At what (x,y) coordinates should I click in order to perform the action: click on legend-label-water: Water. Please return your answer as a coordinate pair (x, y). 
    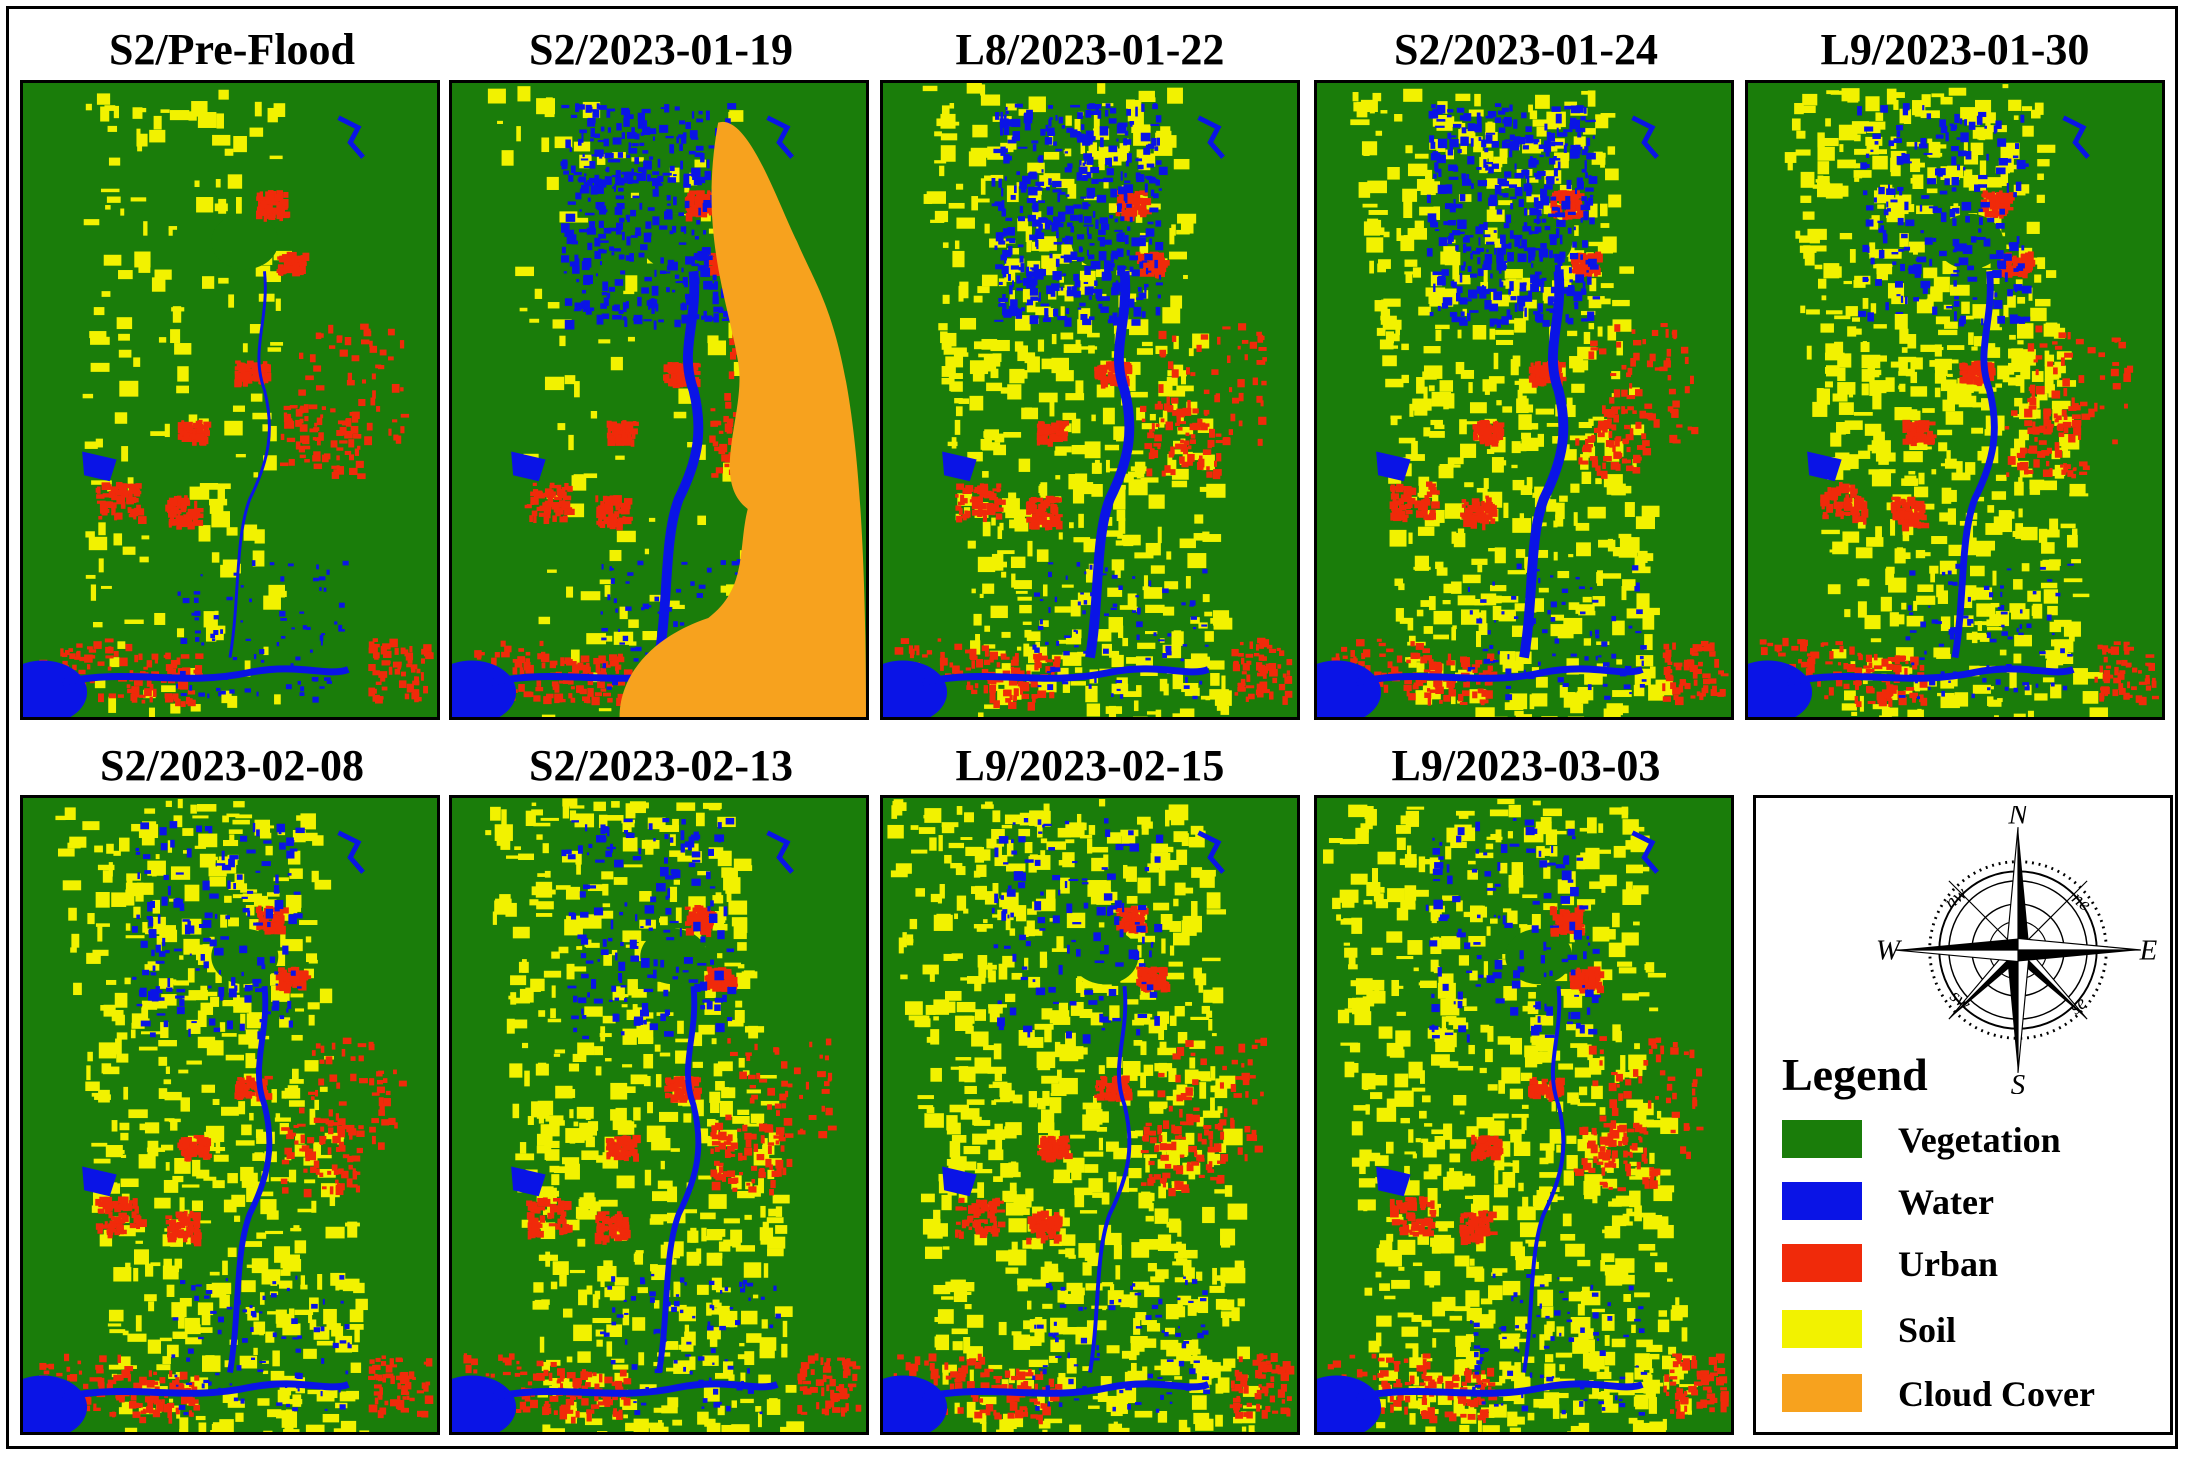
    Looking at the image, I should click on (1946, 1202).